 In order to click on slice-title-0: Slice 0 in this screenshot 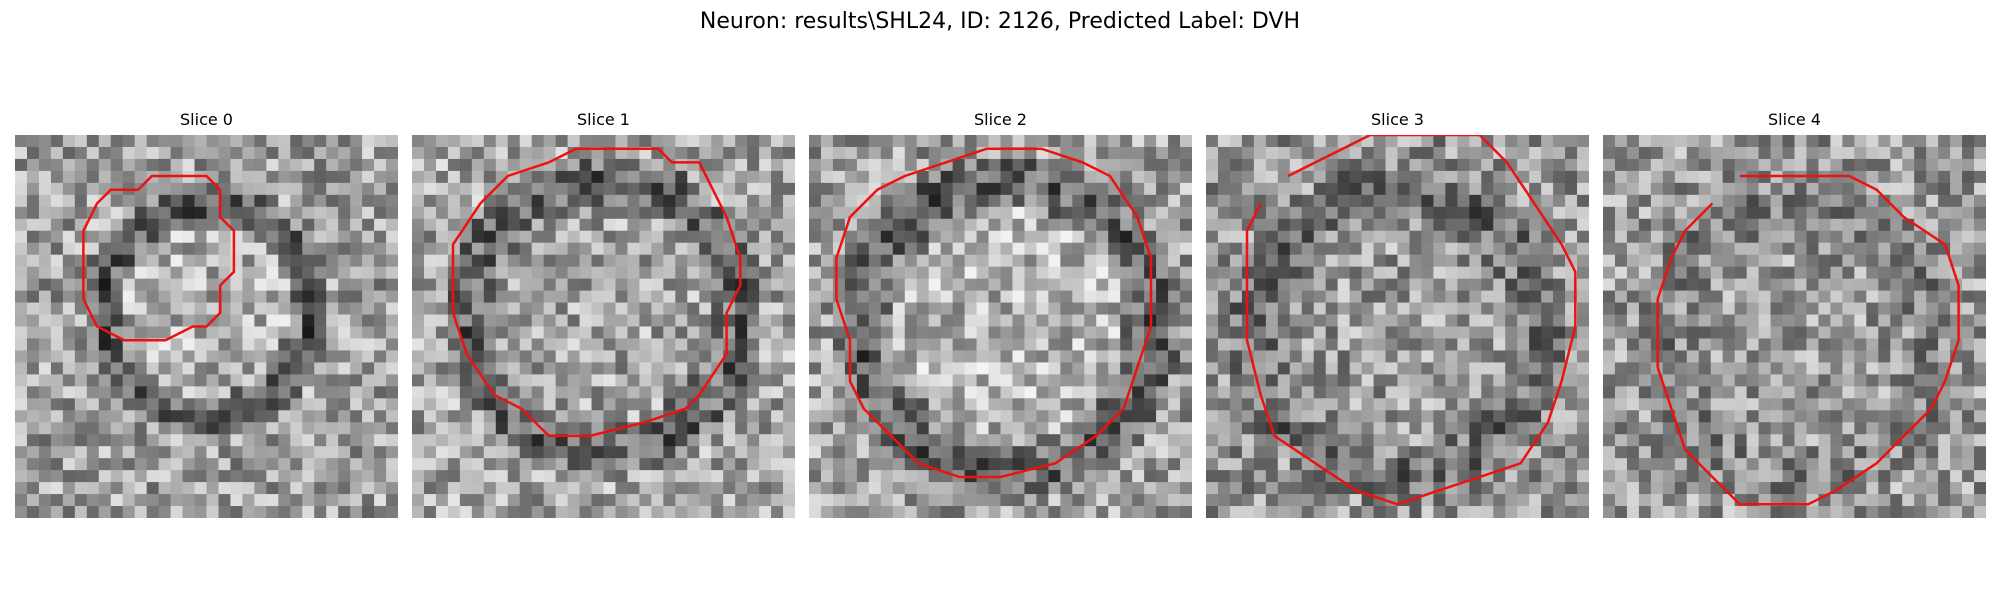, I will do `click(206, 119)`.